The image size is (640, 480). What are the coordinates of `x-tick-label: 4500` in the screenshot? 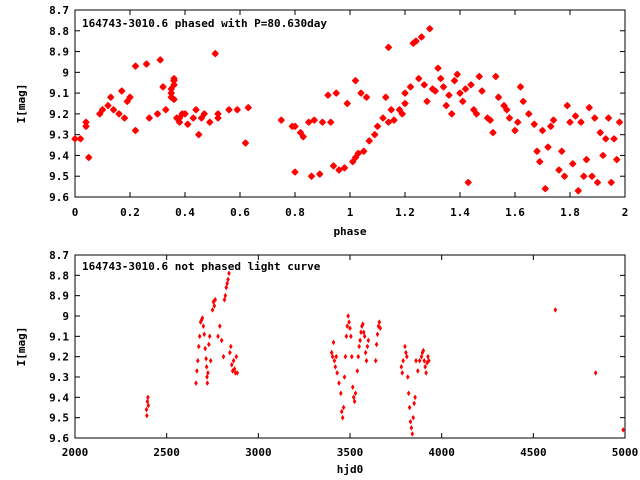 It's located at (533, 452).